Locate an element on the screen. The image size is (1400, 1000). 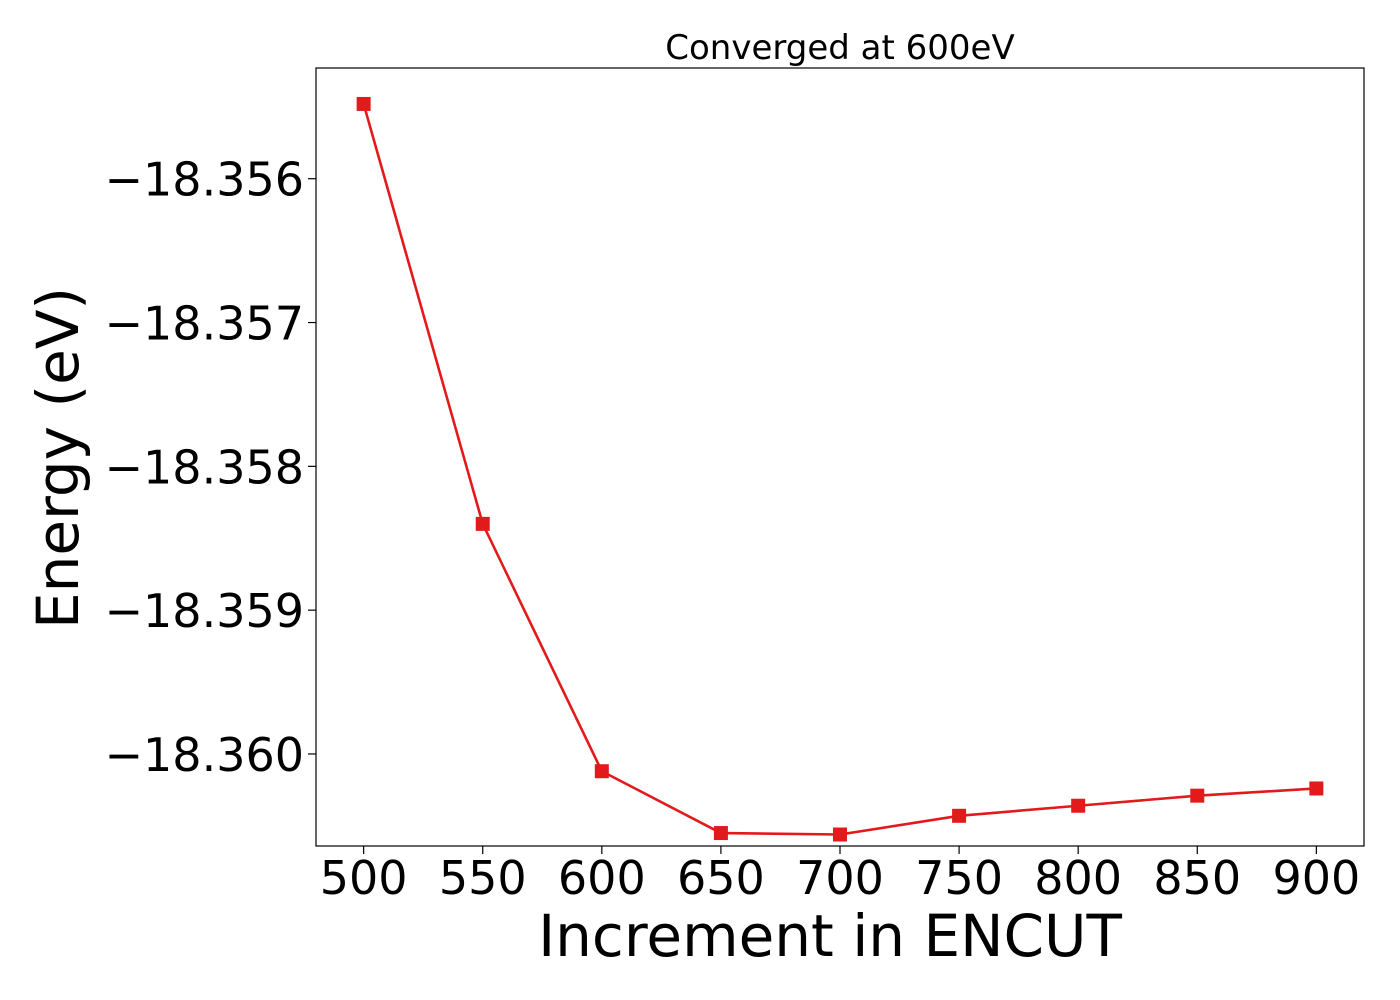
y-axis-label: Energy (eV) is located at coordinates (58, 458).